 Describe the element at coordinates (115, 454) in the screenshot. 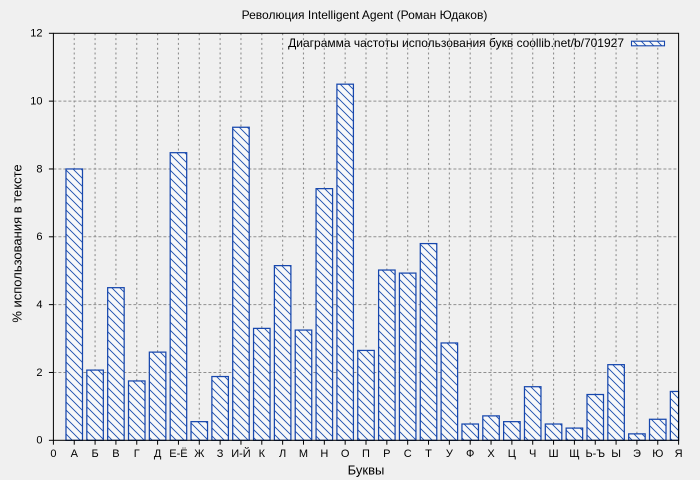

I see `svg-text: В` at that location.